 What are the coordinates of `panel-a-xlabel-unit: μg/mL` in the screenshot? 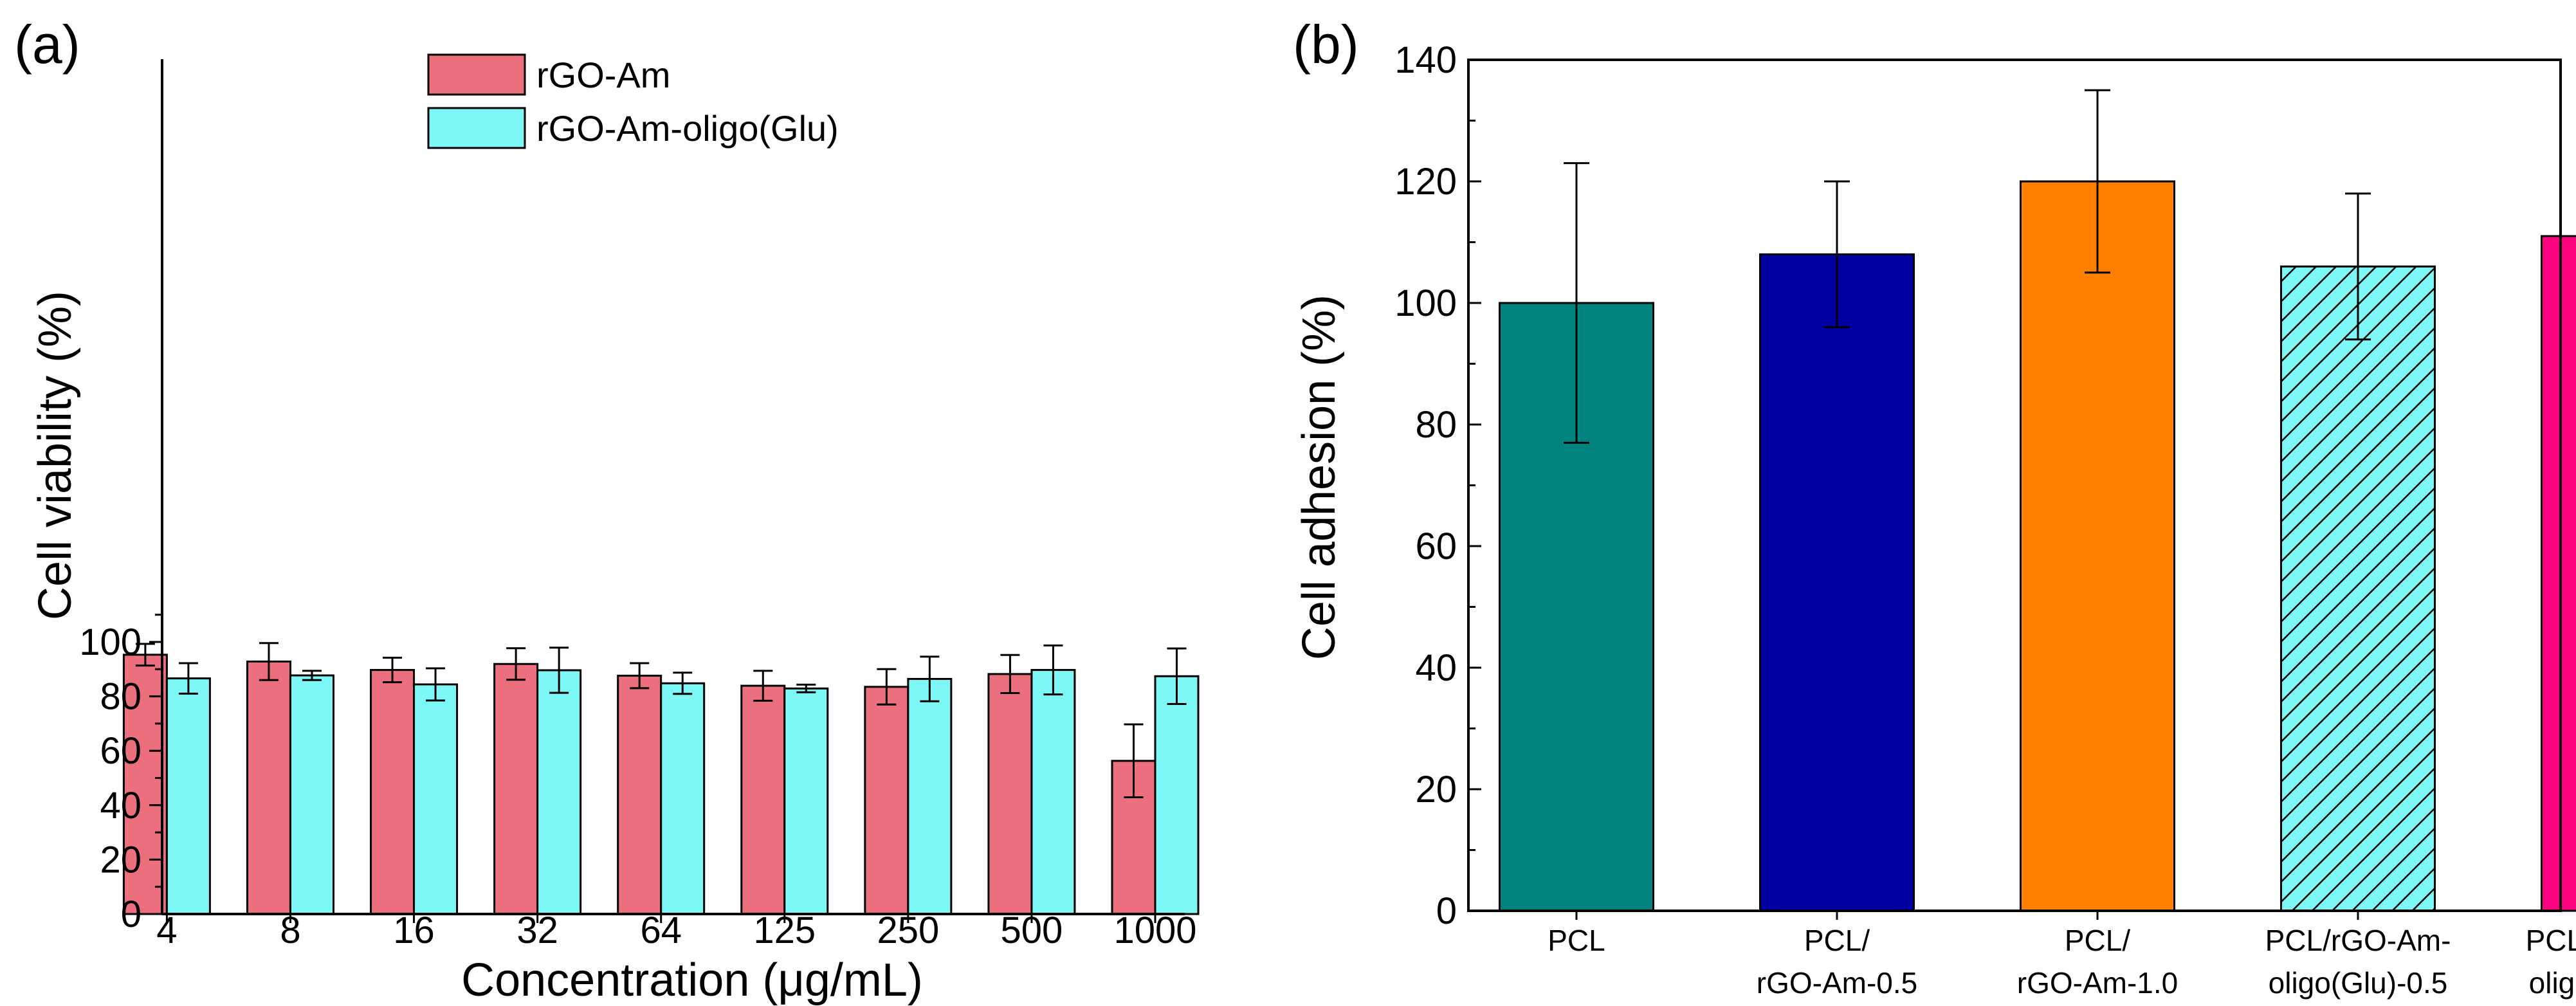 It's located at (843, 980).